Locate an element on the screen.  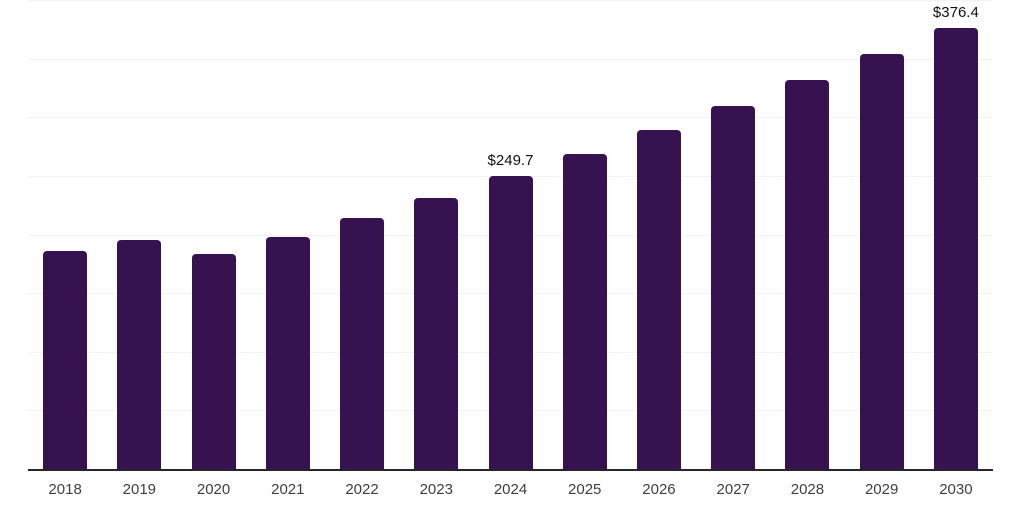
x-axis-label-2023: 2023 is located at coordinates (436, 489).